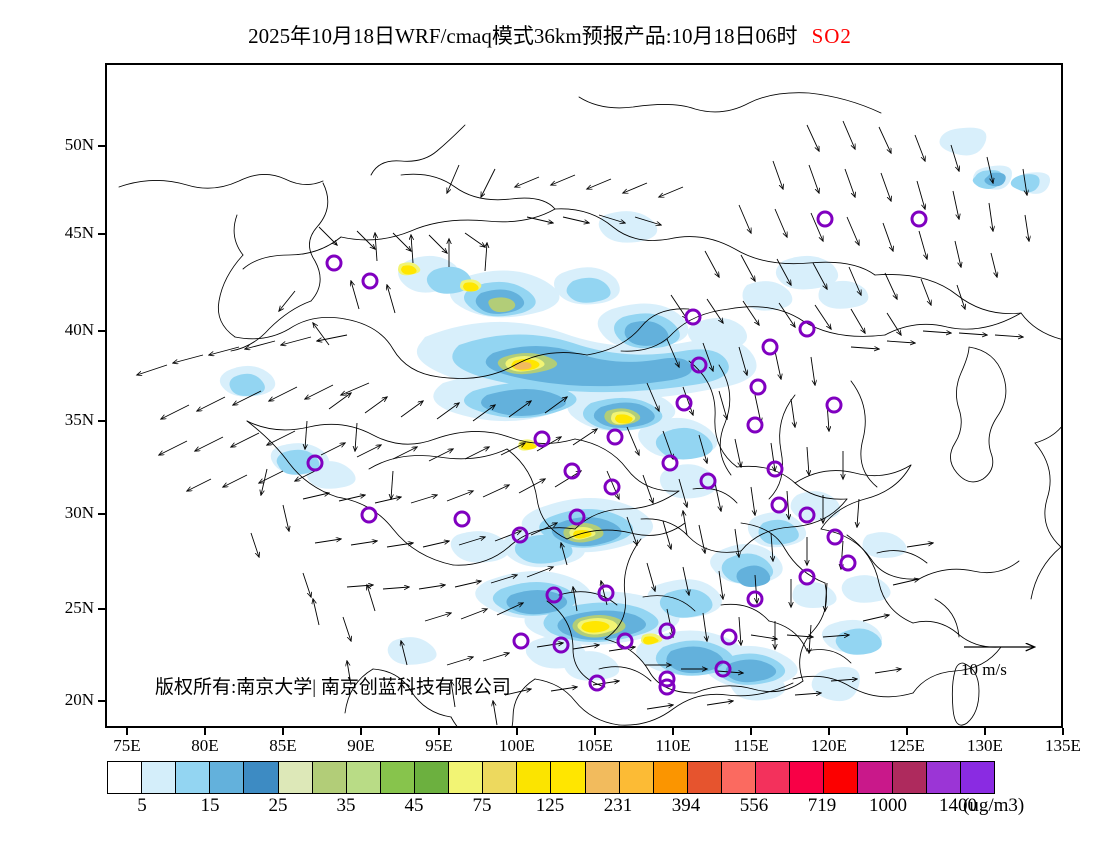 The width and height of the screenshot is (1100, 850). What do you see at coordinates (888, 805) in the screenshot?
I see `colorbar-label-1000: 1000` at bounding box center [888, 805].